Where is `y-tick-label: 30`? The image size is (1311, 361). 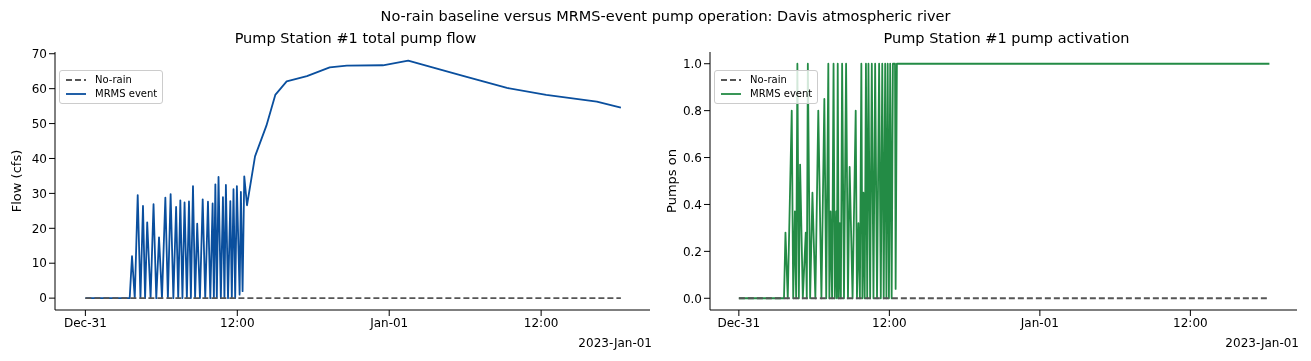 y-tick-label: 30 is located at coordinates (39, 193).